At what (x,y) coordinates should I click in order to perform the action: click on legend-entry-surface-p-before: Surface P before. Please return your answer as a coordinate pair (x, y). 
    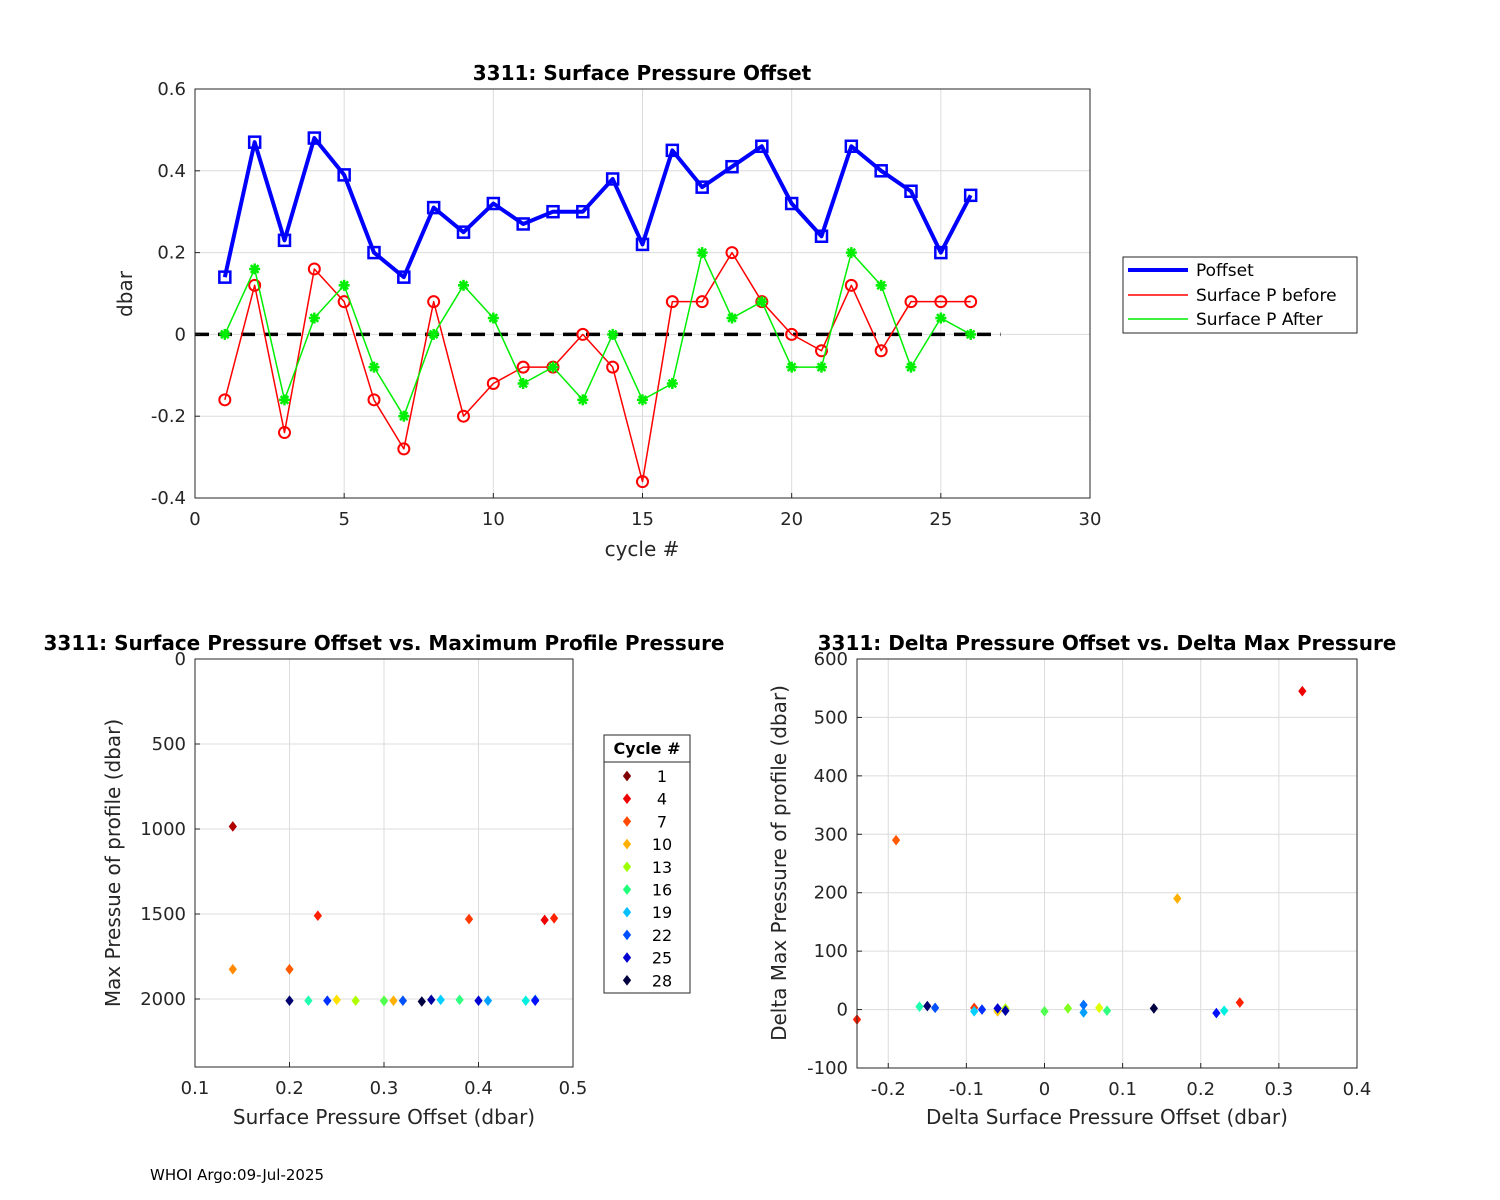
    Looking at the image, I should click on (1266, 296).